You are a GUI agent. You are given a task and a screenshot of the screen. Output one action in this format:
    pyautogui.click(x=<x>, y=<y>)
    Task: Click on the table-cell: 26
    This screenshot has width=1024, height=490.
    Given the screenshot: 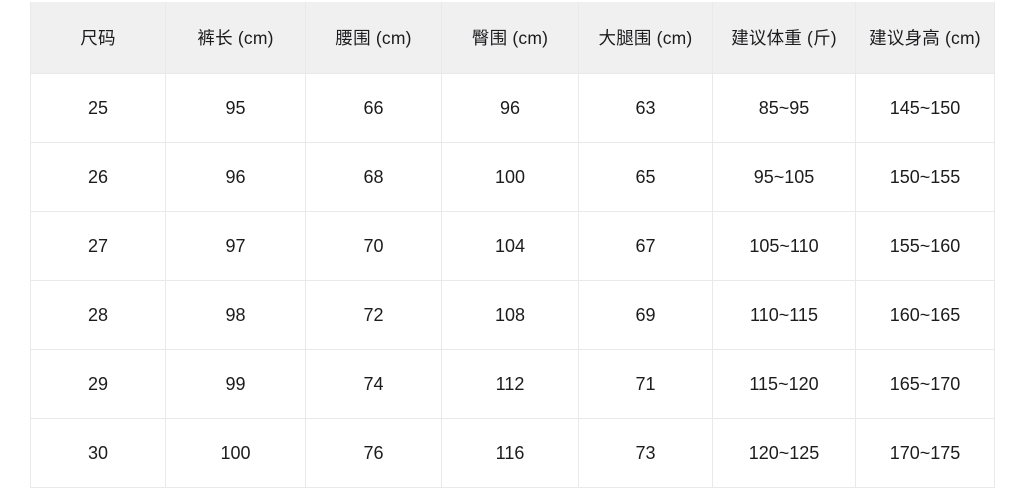 What is the action you would take?
    pyautogui.click(x=98, y=177)
    